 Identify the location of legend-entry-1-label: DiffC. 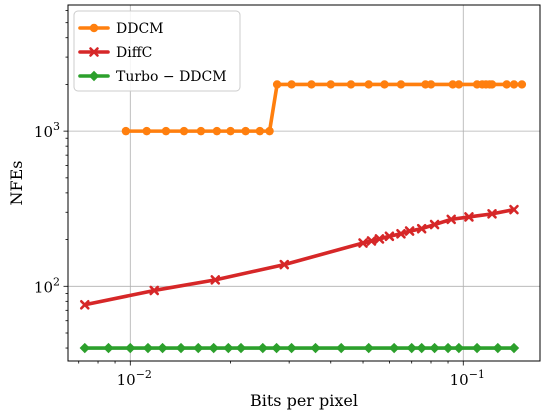
(134, 53).